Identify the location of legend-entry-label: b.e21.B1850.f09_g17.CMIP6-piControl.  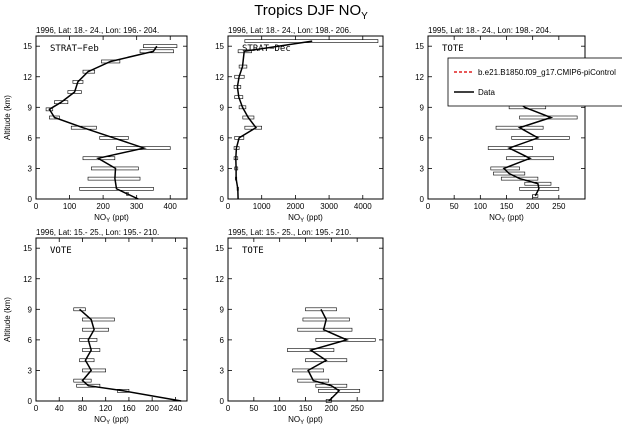
(547, 72).